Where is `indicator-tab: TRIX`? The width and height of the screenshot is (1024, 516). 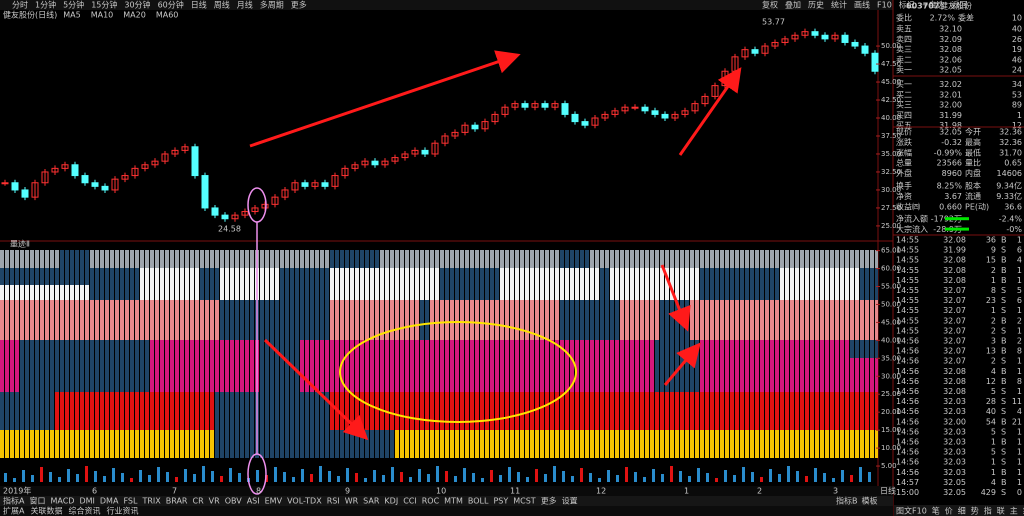
indicator-tab: TRIX is located at coordinates (151, 501).